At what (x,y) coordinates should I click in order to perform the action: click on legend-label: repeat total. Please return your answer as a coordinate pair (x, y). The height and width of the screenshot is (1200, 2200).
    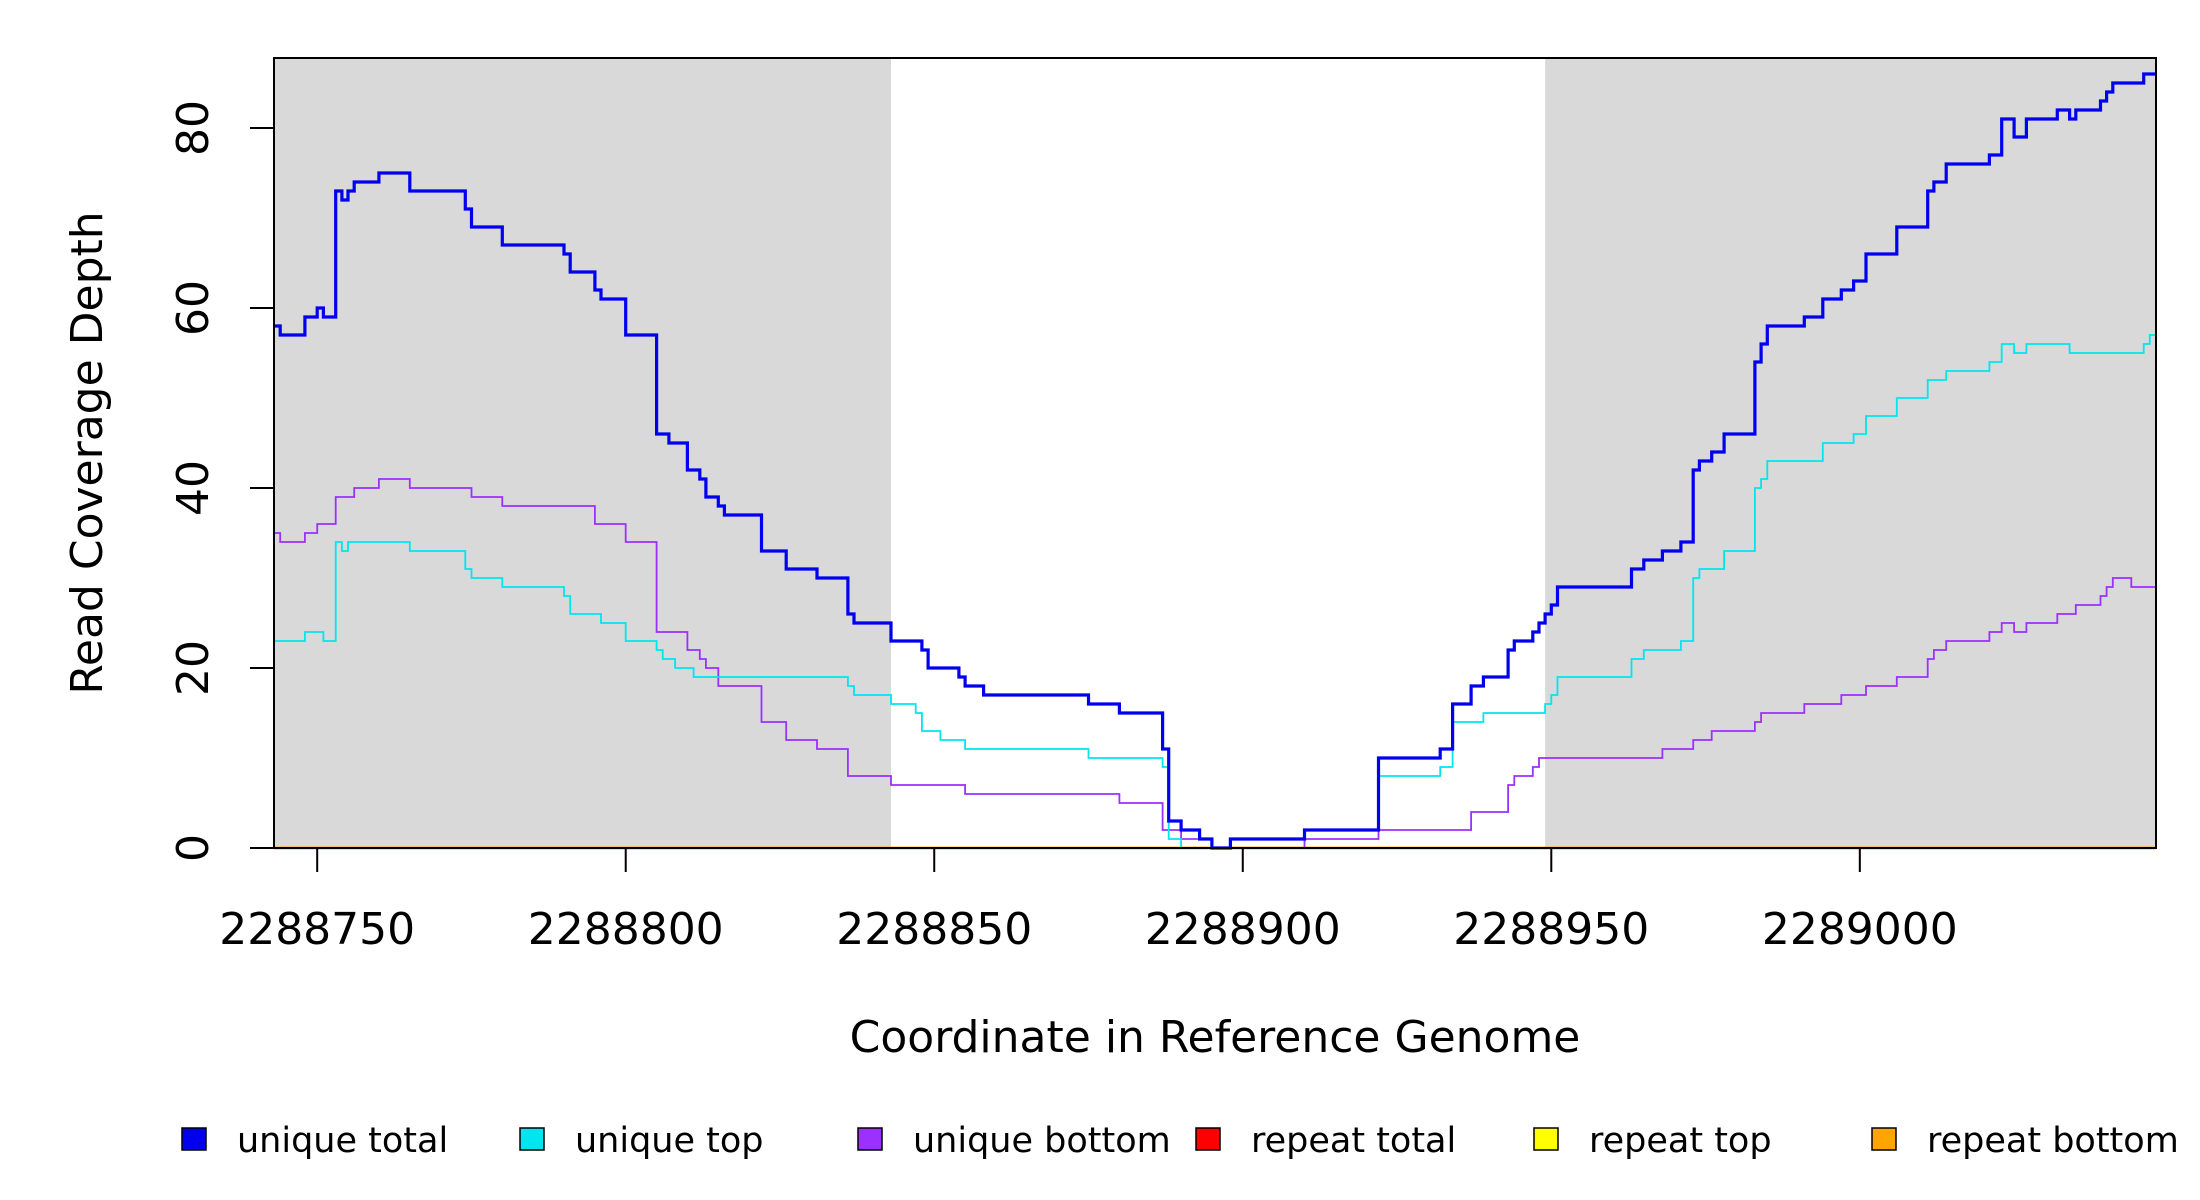
    Looking at the image, I should click on (1353, 1141).